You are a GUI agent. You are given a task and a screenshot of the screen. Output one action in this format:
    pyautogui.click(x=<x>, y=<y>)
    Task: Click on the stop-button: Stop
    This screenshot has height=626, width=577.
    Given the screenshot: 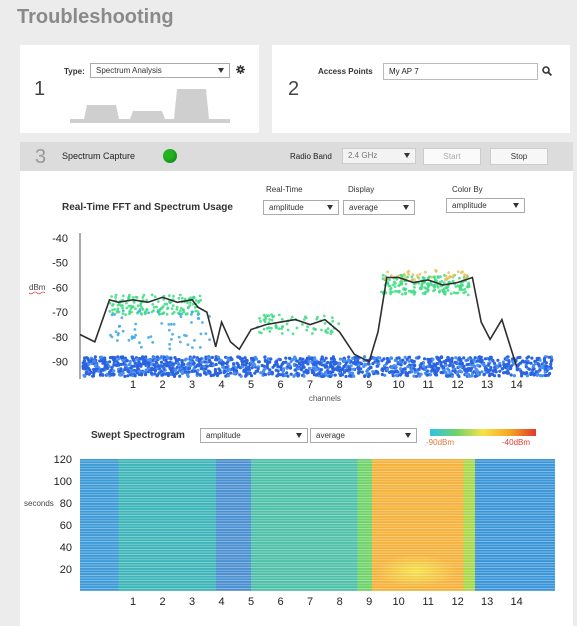 What is the action you would take?
    pyautogui.click(x=519, y=156)
    